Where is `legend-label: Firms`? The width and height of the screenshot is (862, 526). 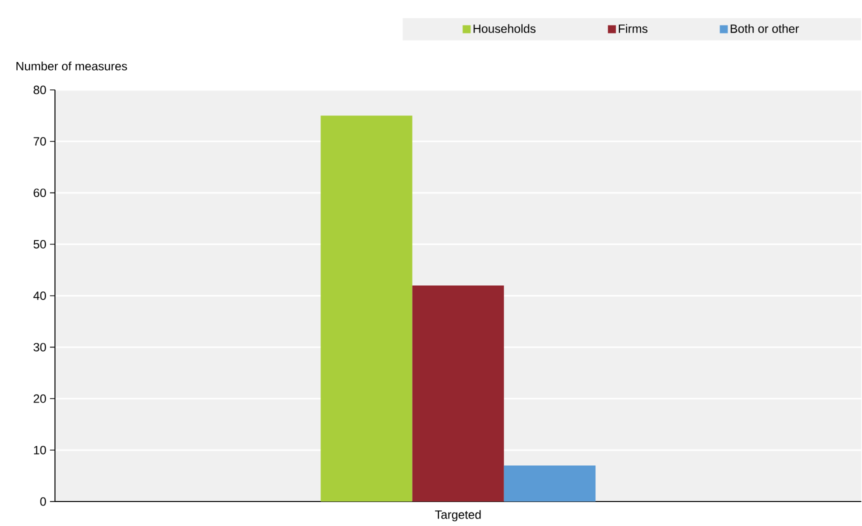
legend-label: Firms is located at coordinates (633, 29).